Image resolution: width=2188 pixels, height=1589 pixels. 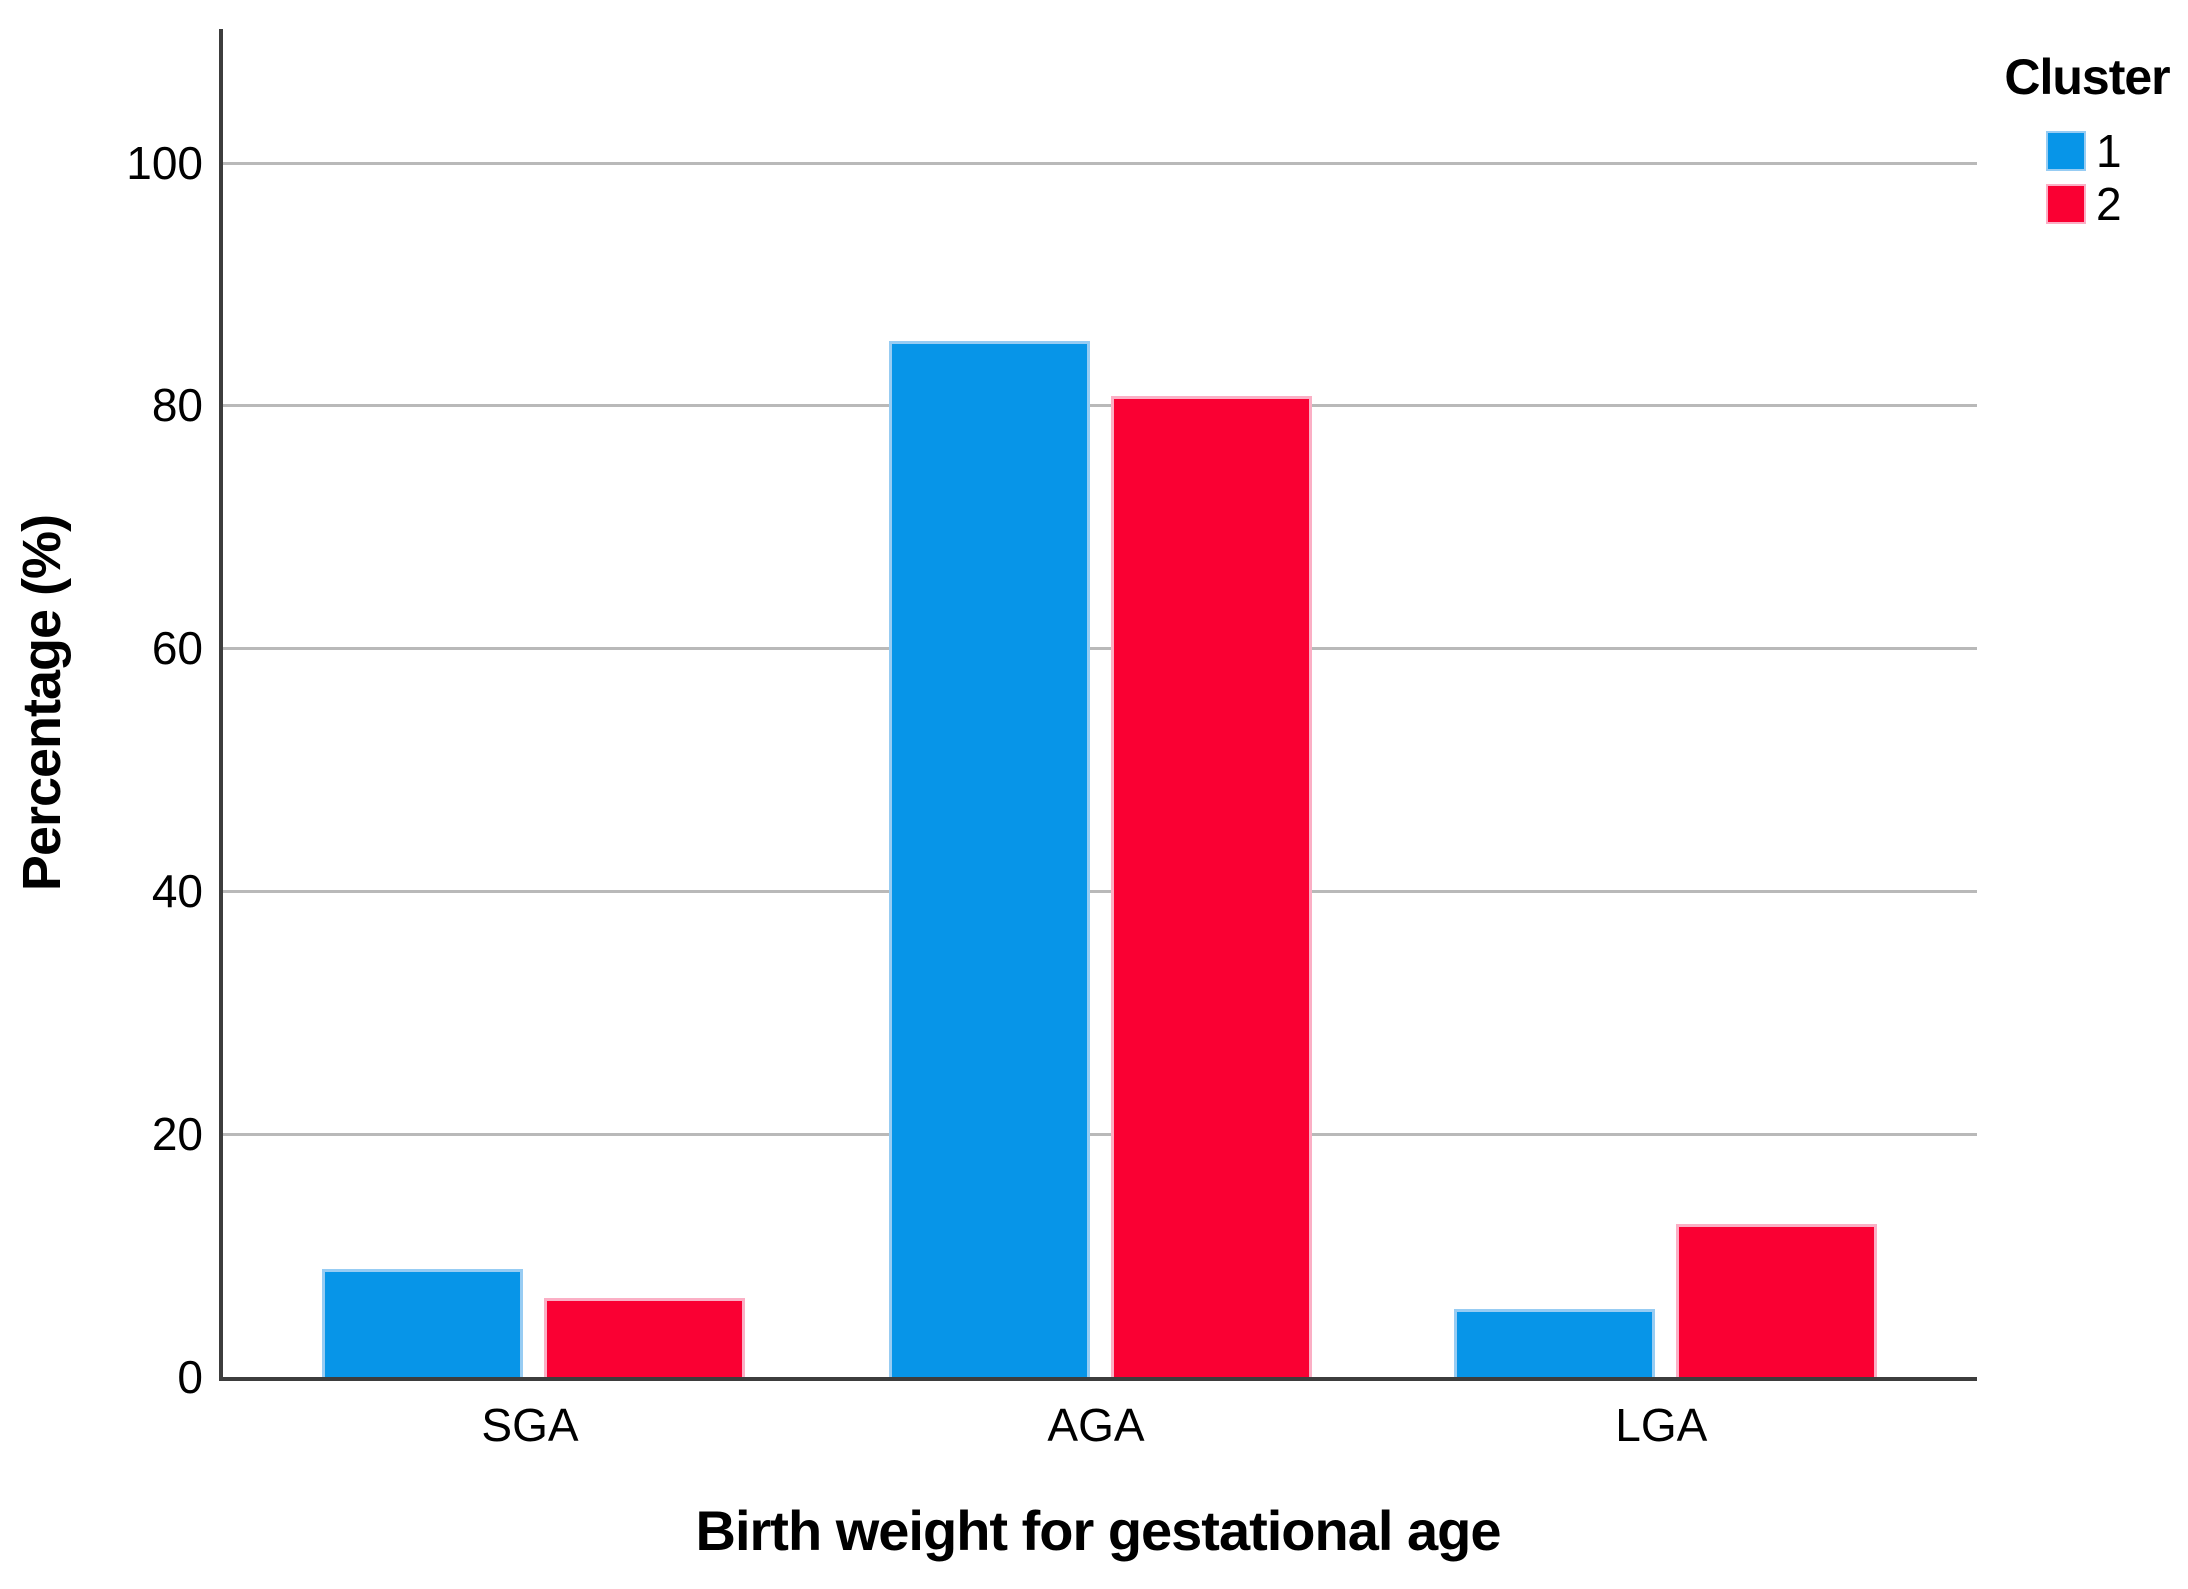 I want to click on x-category-label-lga: LGA, so click(x=1661, y=1425).